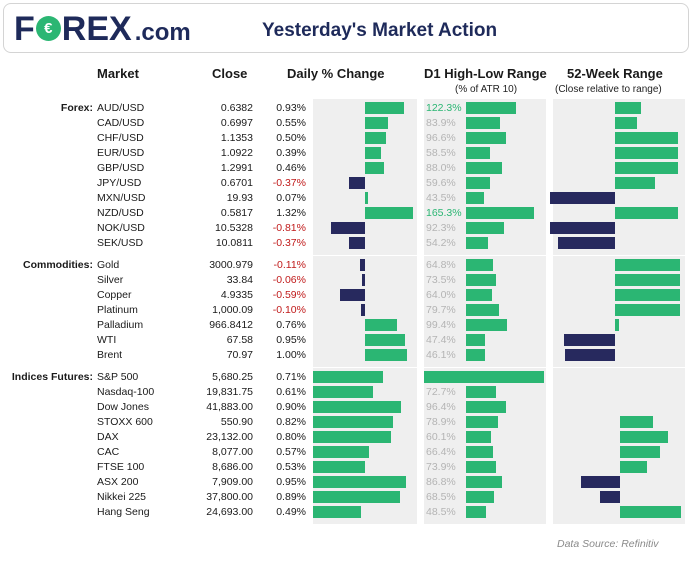  What do you see at coordinates (57, 265) in the screenshot?
I see `group-label: Commodities:` at bounding box center [57, 265].